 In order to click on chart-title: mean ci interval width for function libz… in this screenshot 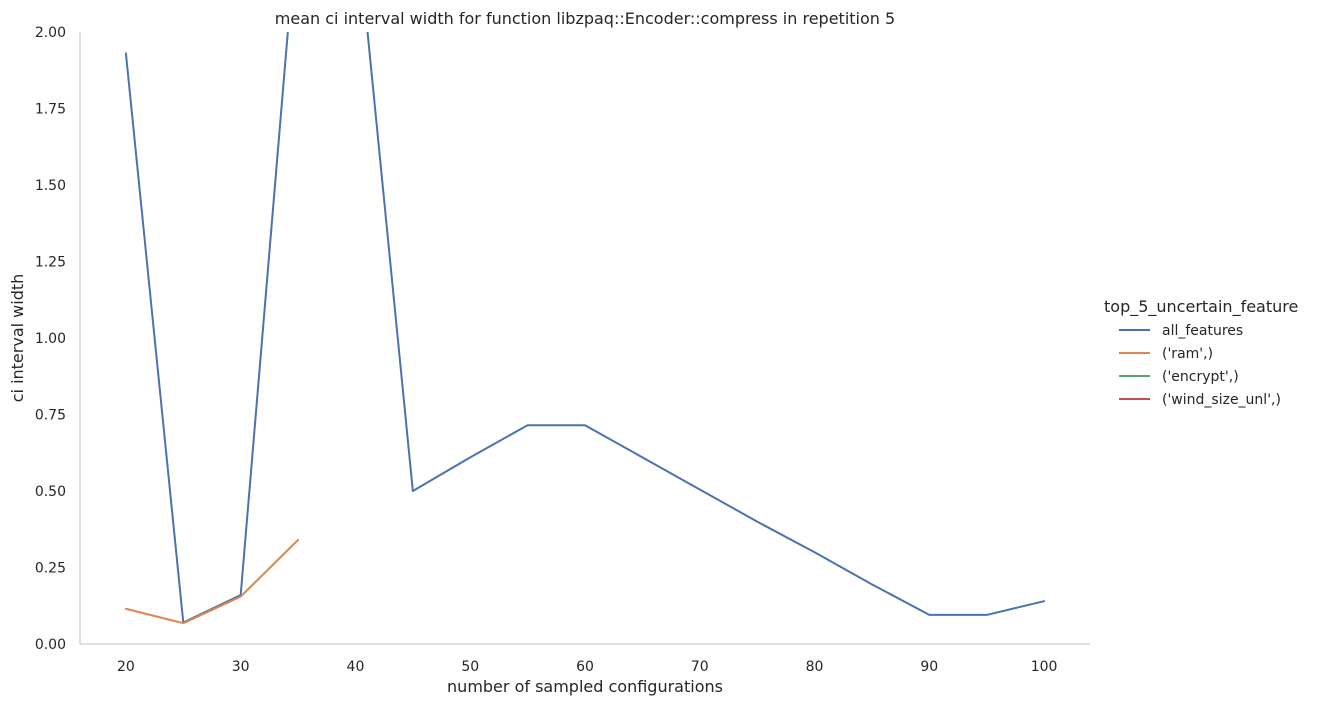, I will do `click(585, 18)`.